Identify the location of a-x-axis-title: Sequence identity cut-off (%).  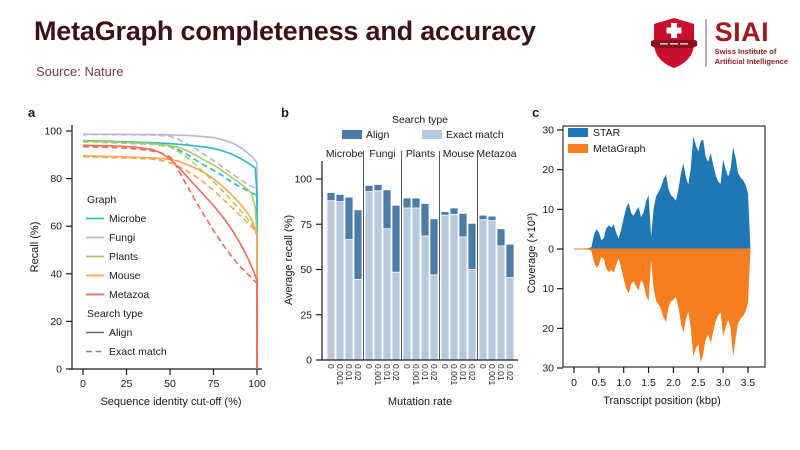
(170, 402).